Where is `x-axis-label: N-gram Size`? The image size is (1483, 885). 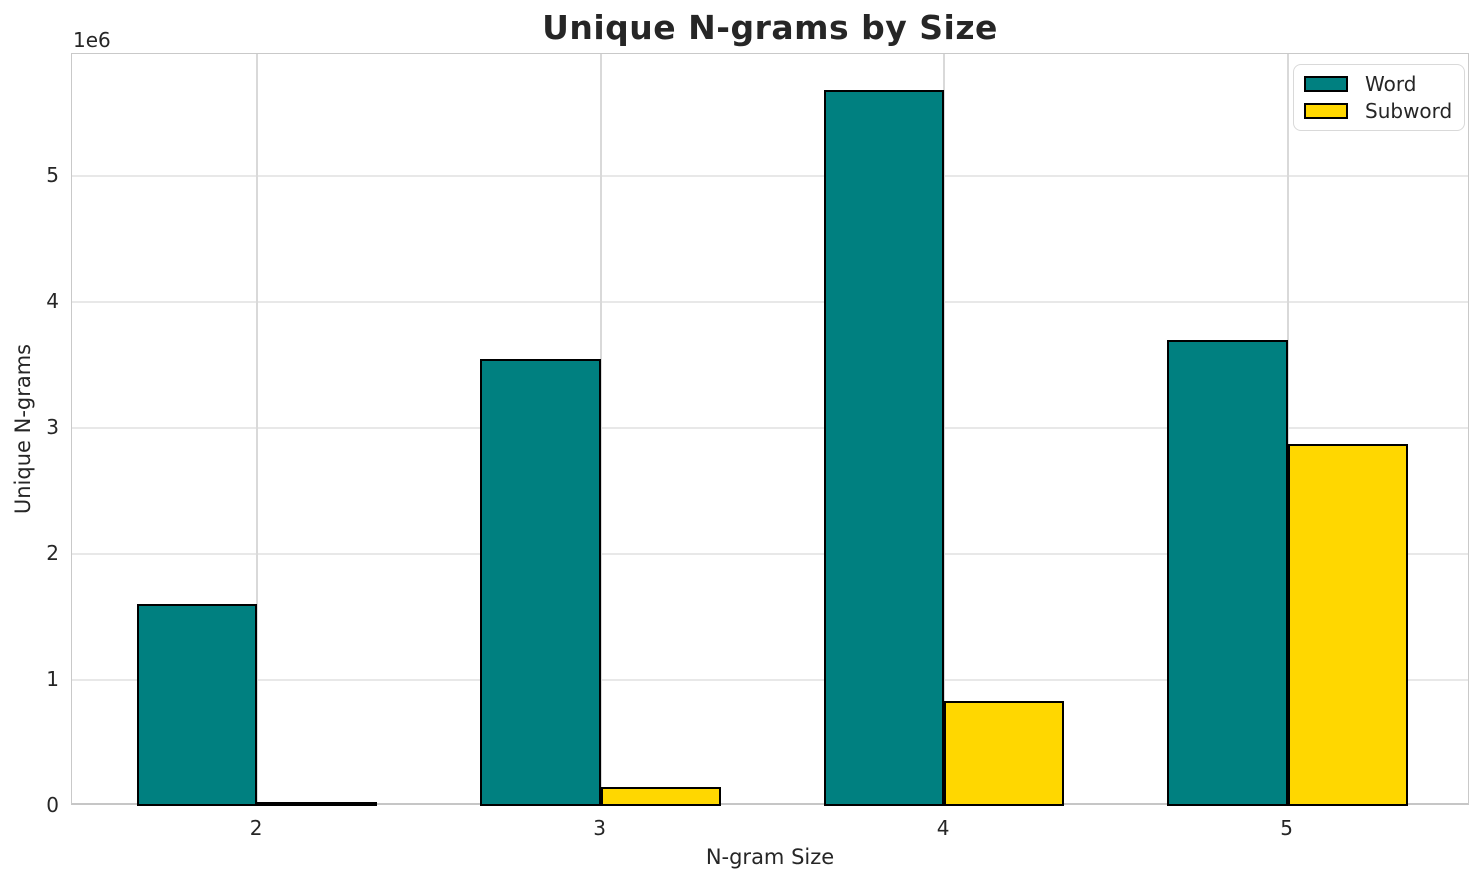 x-axis-label: N-gram Size is located at coordinates (770, 857).